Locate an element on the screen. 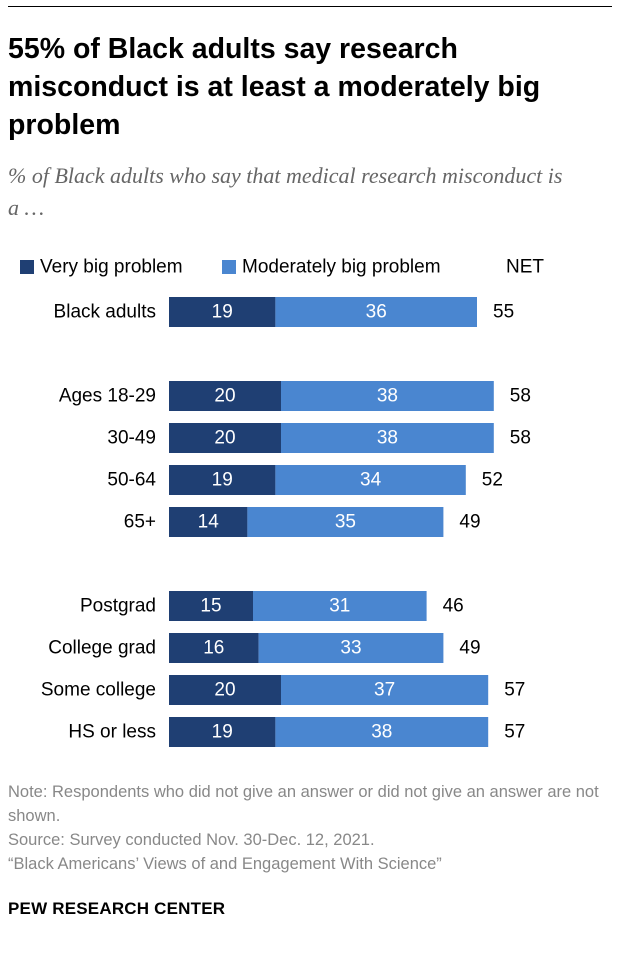  category-label: 30-49 is located at coordinates (131, 438).